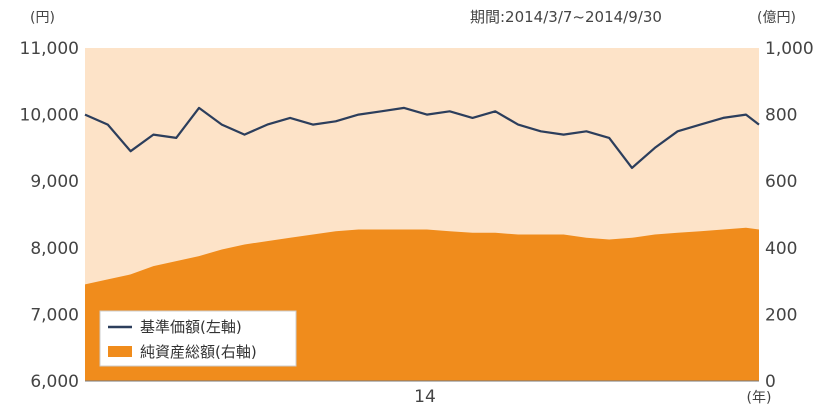  I want to click on right-tick-label: 600, so click(781, 182).